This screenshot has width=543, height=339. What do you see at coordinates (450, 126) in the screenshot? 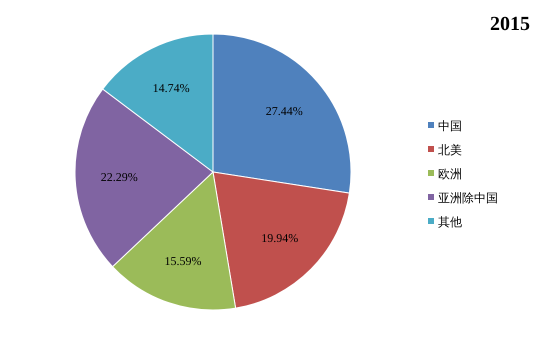
I see `legend-label: 中国` at bounding box center [450, 126].